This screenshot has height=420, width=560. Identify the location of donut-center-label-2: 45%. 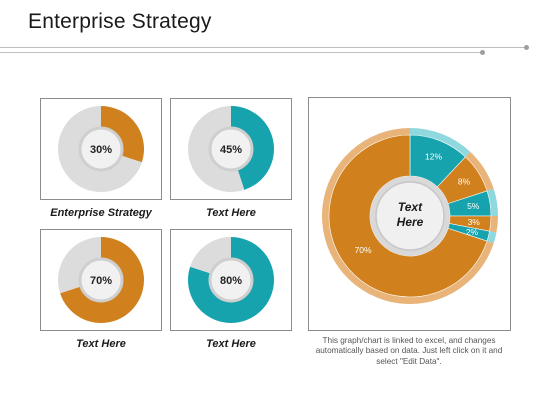
(231, 150).